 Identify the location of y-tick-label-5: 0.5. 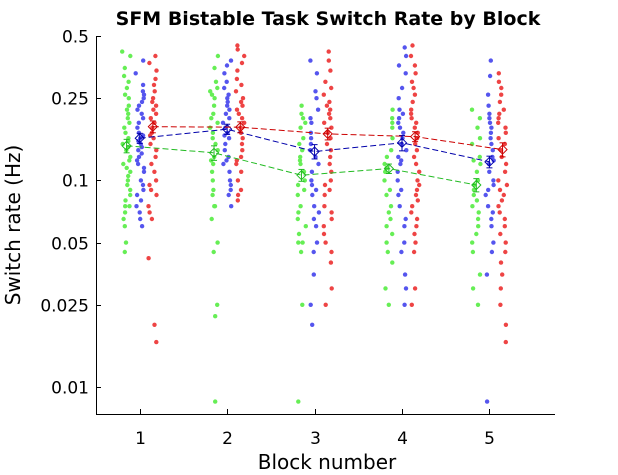
(75, 38).